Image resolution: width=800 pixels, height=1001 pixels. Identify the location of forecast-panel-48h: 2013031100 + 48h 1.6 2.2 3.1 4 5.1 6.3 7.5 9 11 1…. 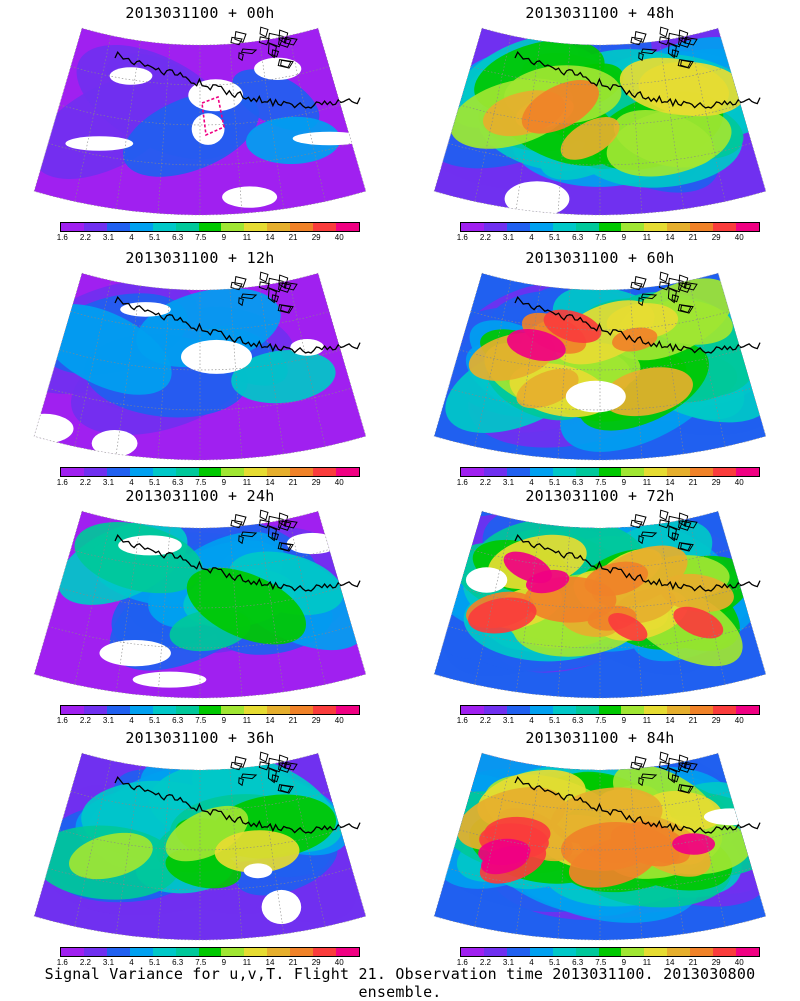
(600, 122).